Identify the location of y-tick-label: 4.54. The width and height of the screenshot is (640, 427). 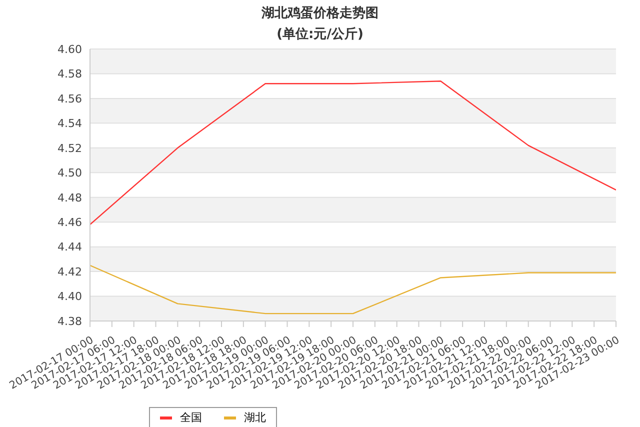
(70, 123).